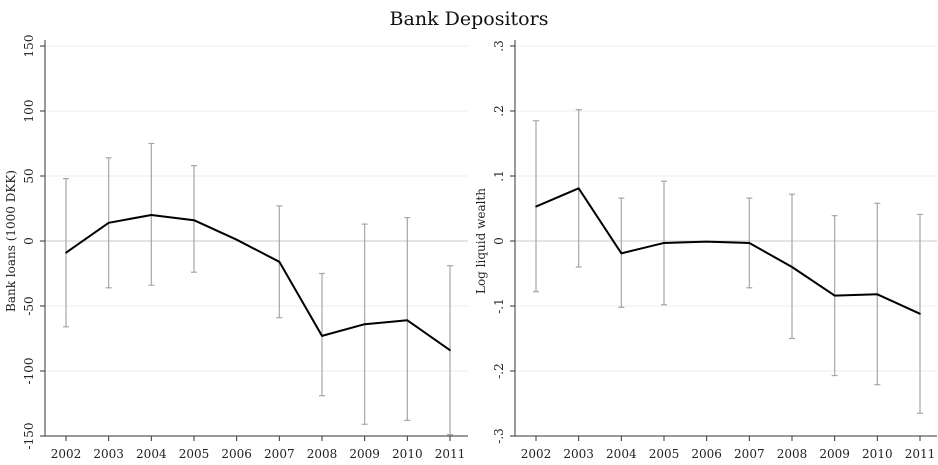  Describe the element at coordinates (499, 371) in the screenshot. I see `y-tick-label: -.2` at that location.